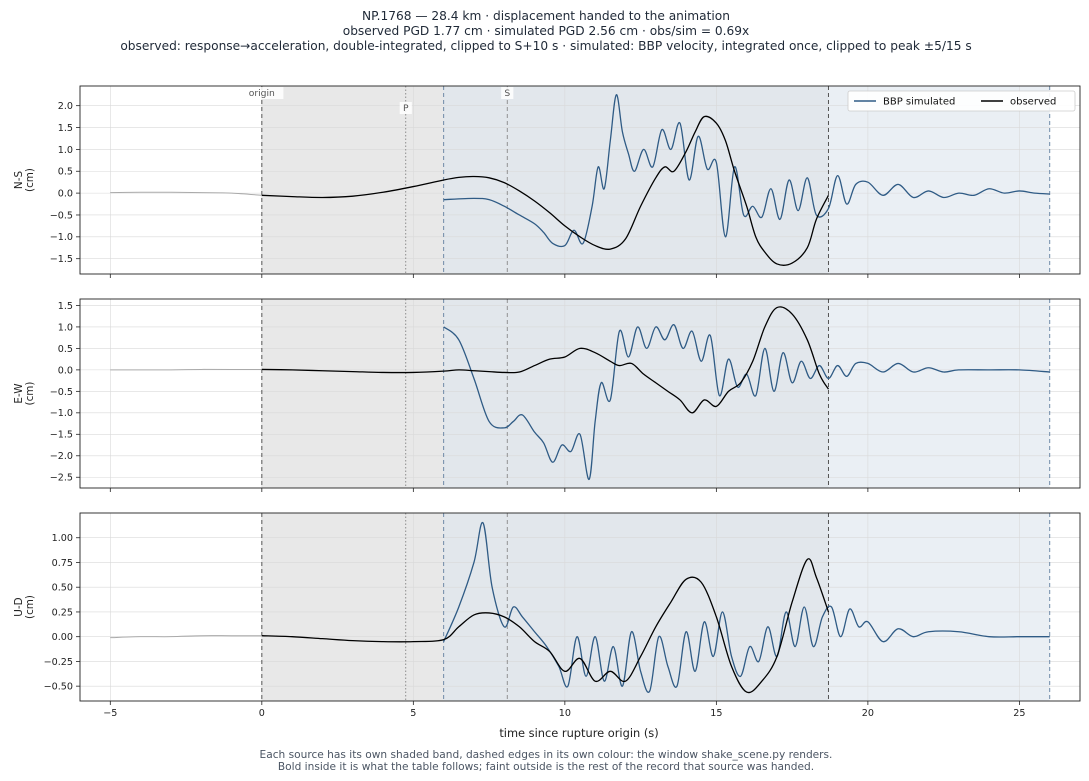  I want to click on marker-label-p: P, so click(406, 108).